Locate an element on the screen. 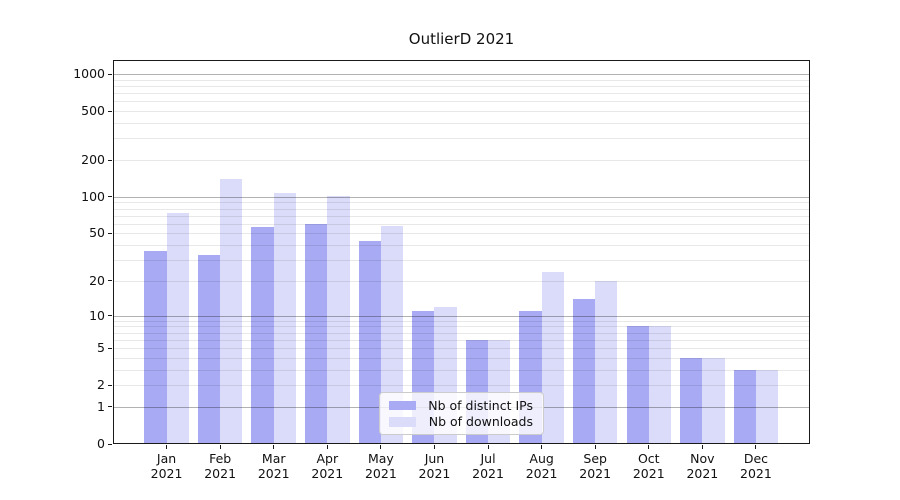 The image size is (900, 500). x-tick-label: Mar 2021 is located at coordinates (273, 466).